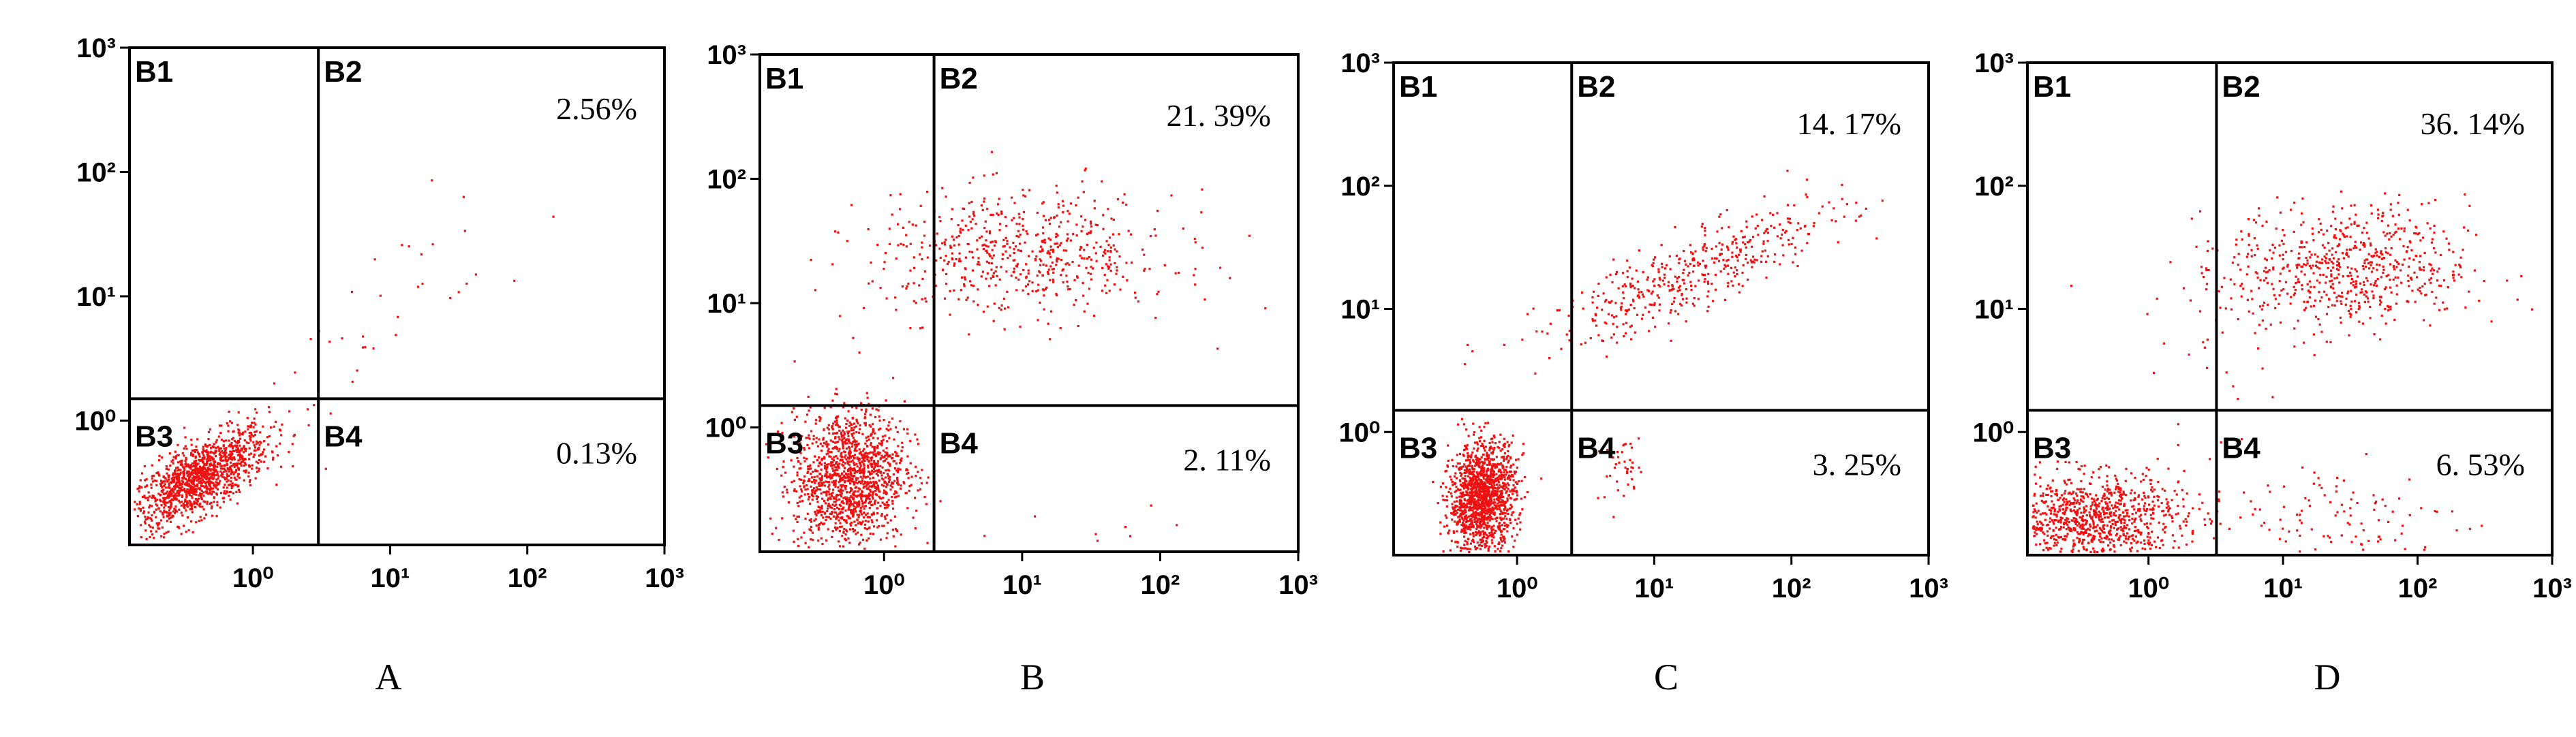 Image resolution: width=2576 pixels, height=737 pixels. Describe the element at coordinates (96, 48) in the screenshot. I see `y-tick-label: 10³` at that location.